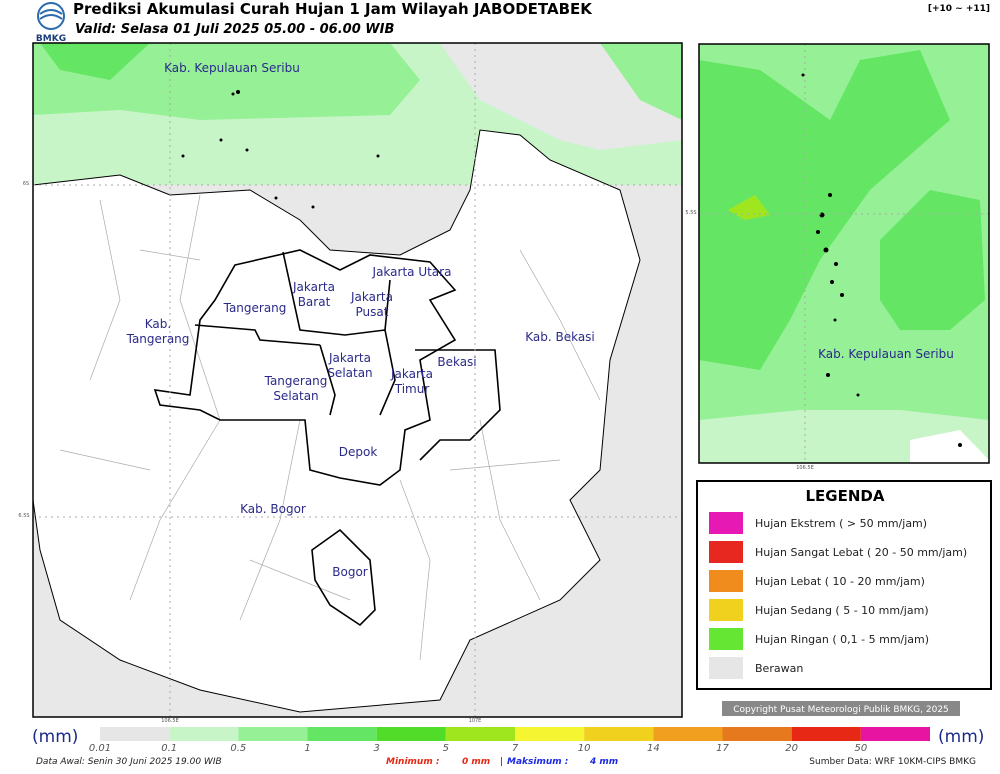 The width and height of the screenshot is (1000, 774). Describe the element at coordinates (307, 748) in the screenshot. I see `colorbar-label: 1` at that location.